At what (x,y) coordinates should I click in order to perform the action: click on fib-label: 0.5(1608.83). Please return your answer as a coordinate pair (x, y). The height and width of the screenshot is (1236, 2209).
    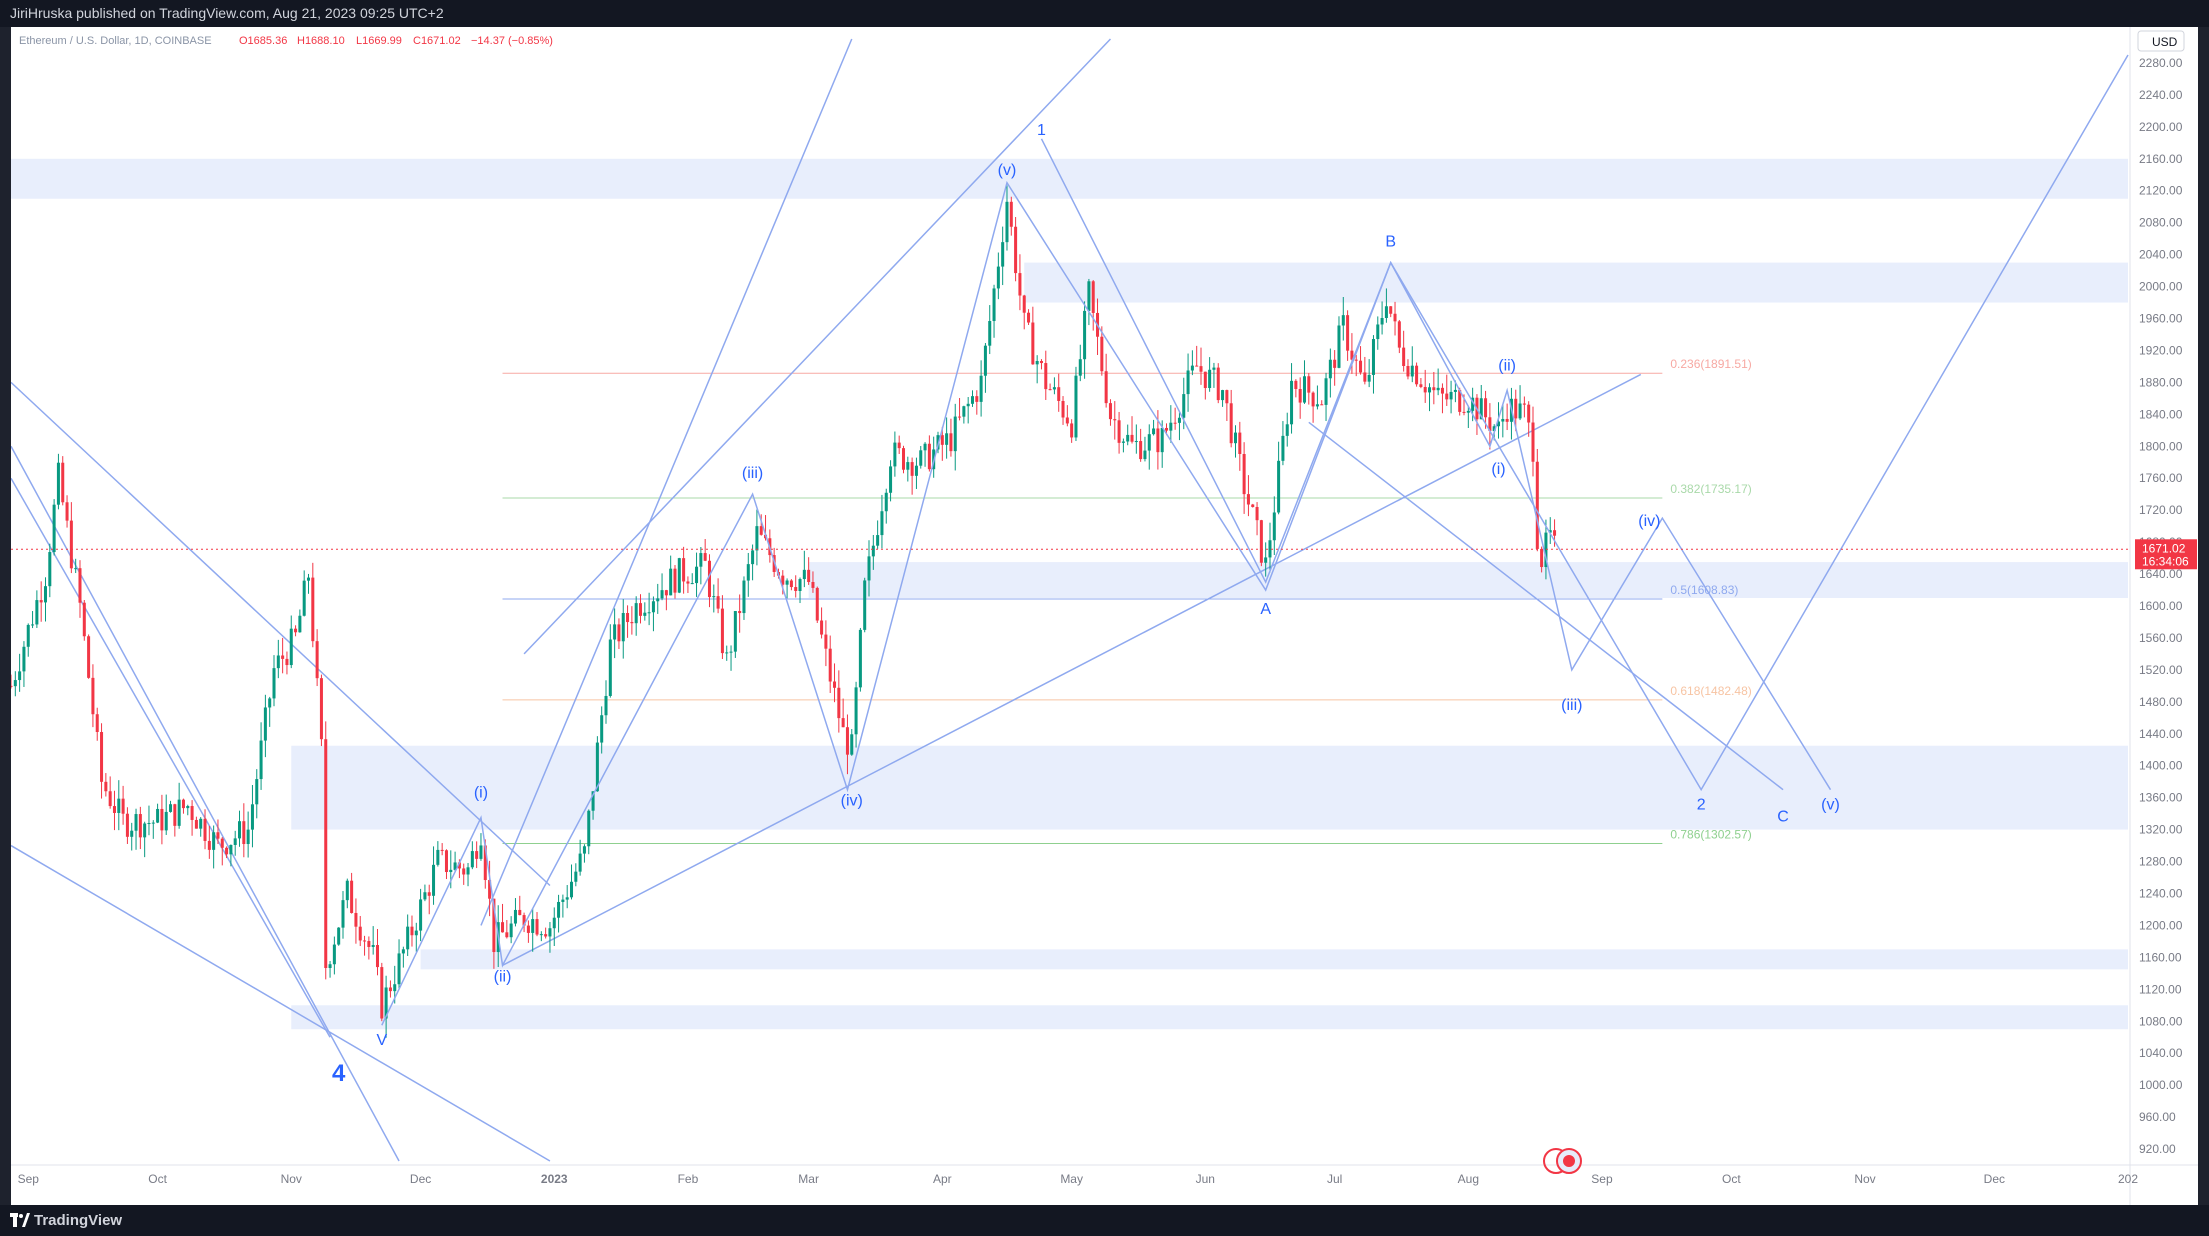
    Looking at the image, I should click on (1704, 590).